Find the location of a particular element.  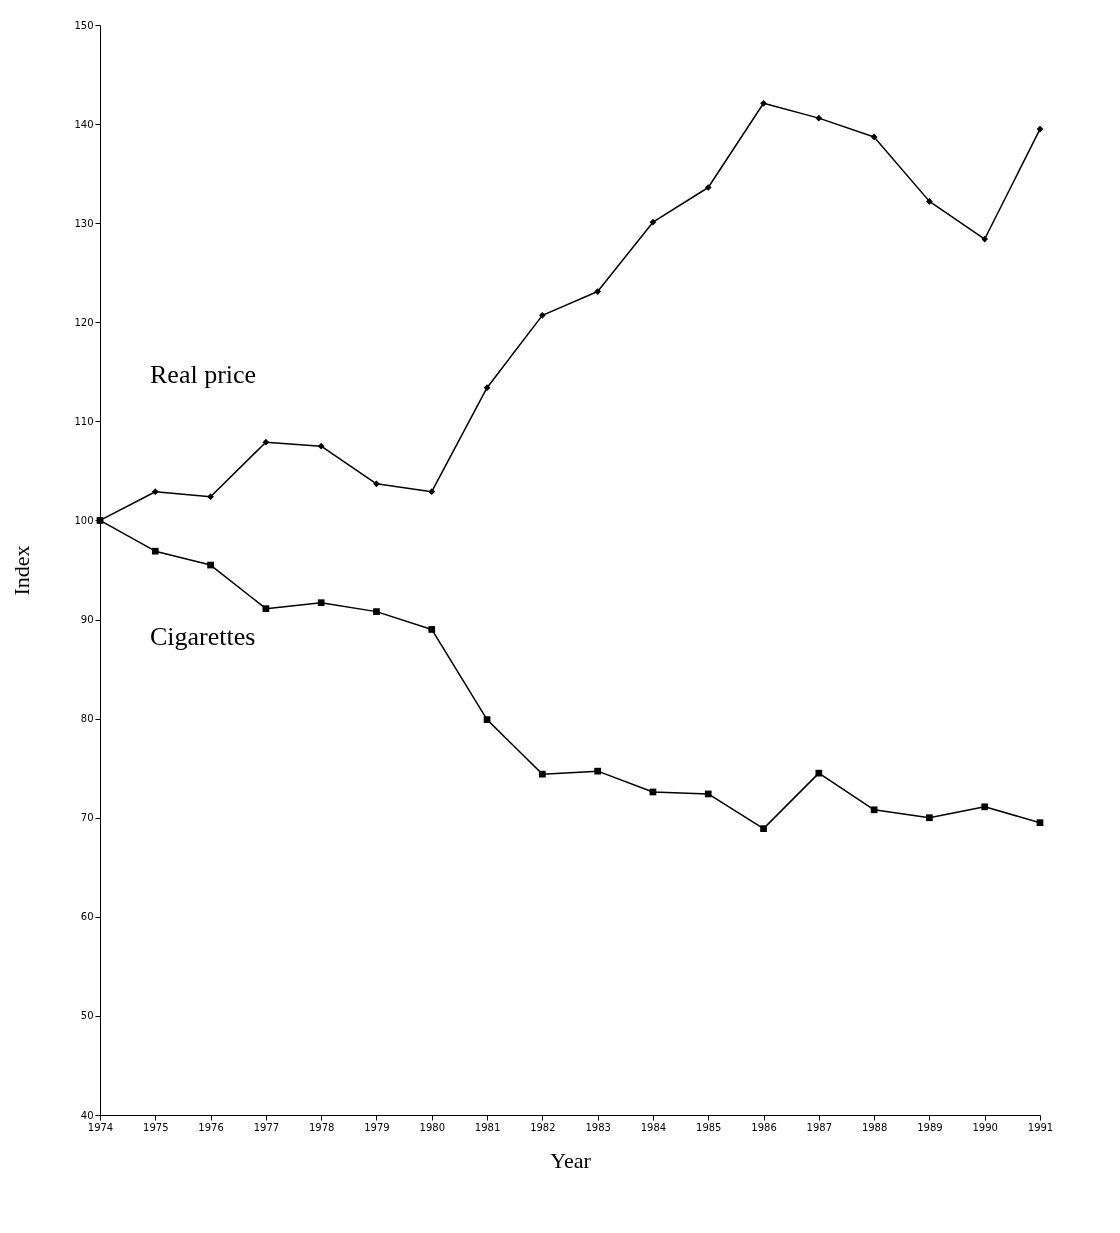

x-tick-label: 1982 is located at coordinates (543, 1127).